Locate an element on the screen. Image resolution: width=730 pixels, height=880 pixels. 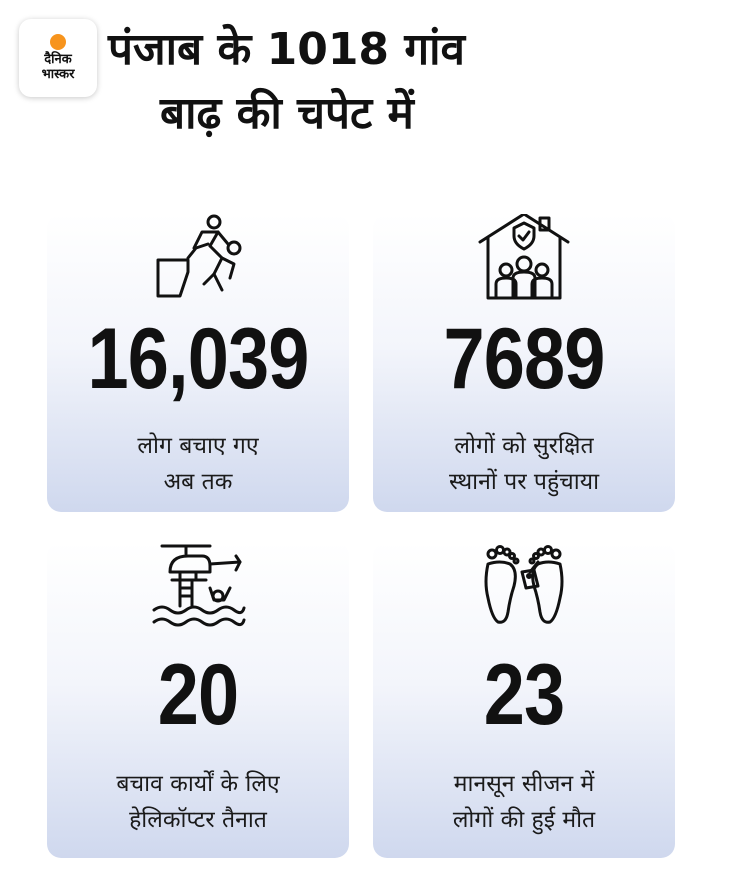
rescued-label-line2: अब तक is located at coordinates (198, 482).